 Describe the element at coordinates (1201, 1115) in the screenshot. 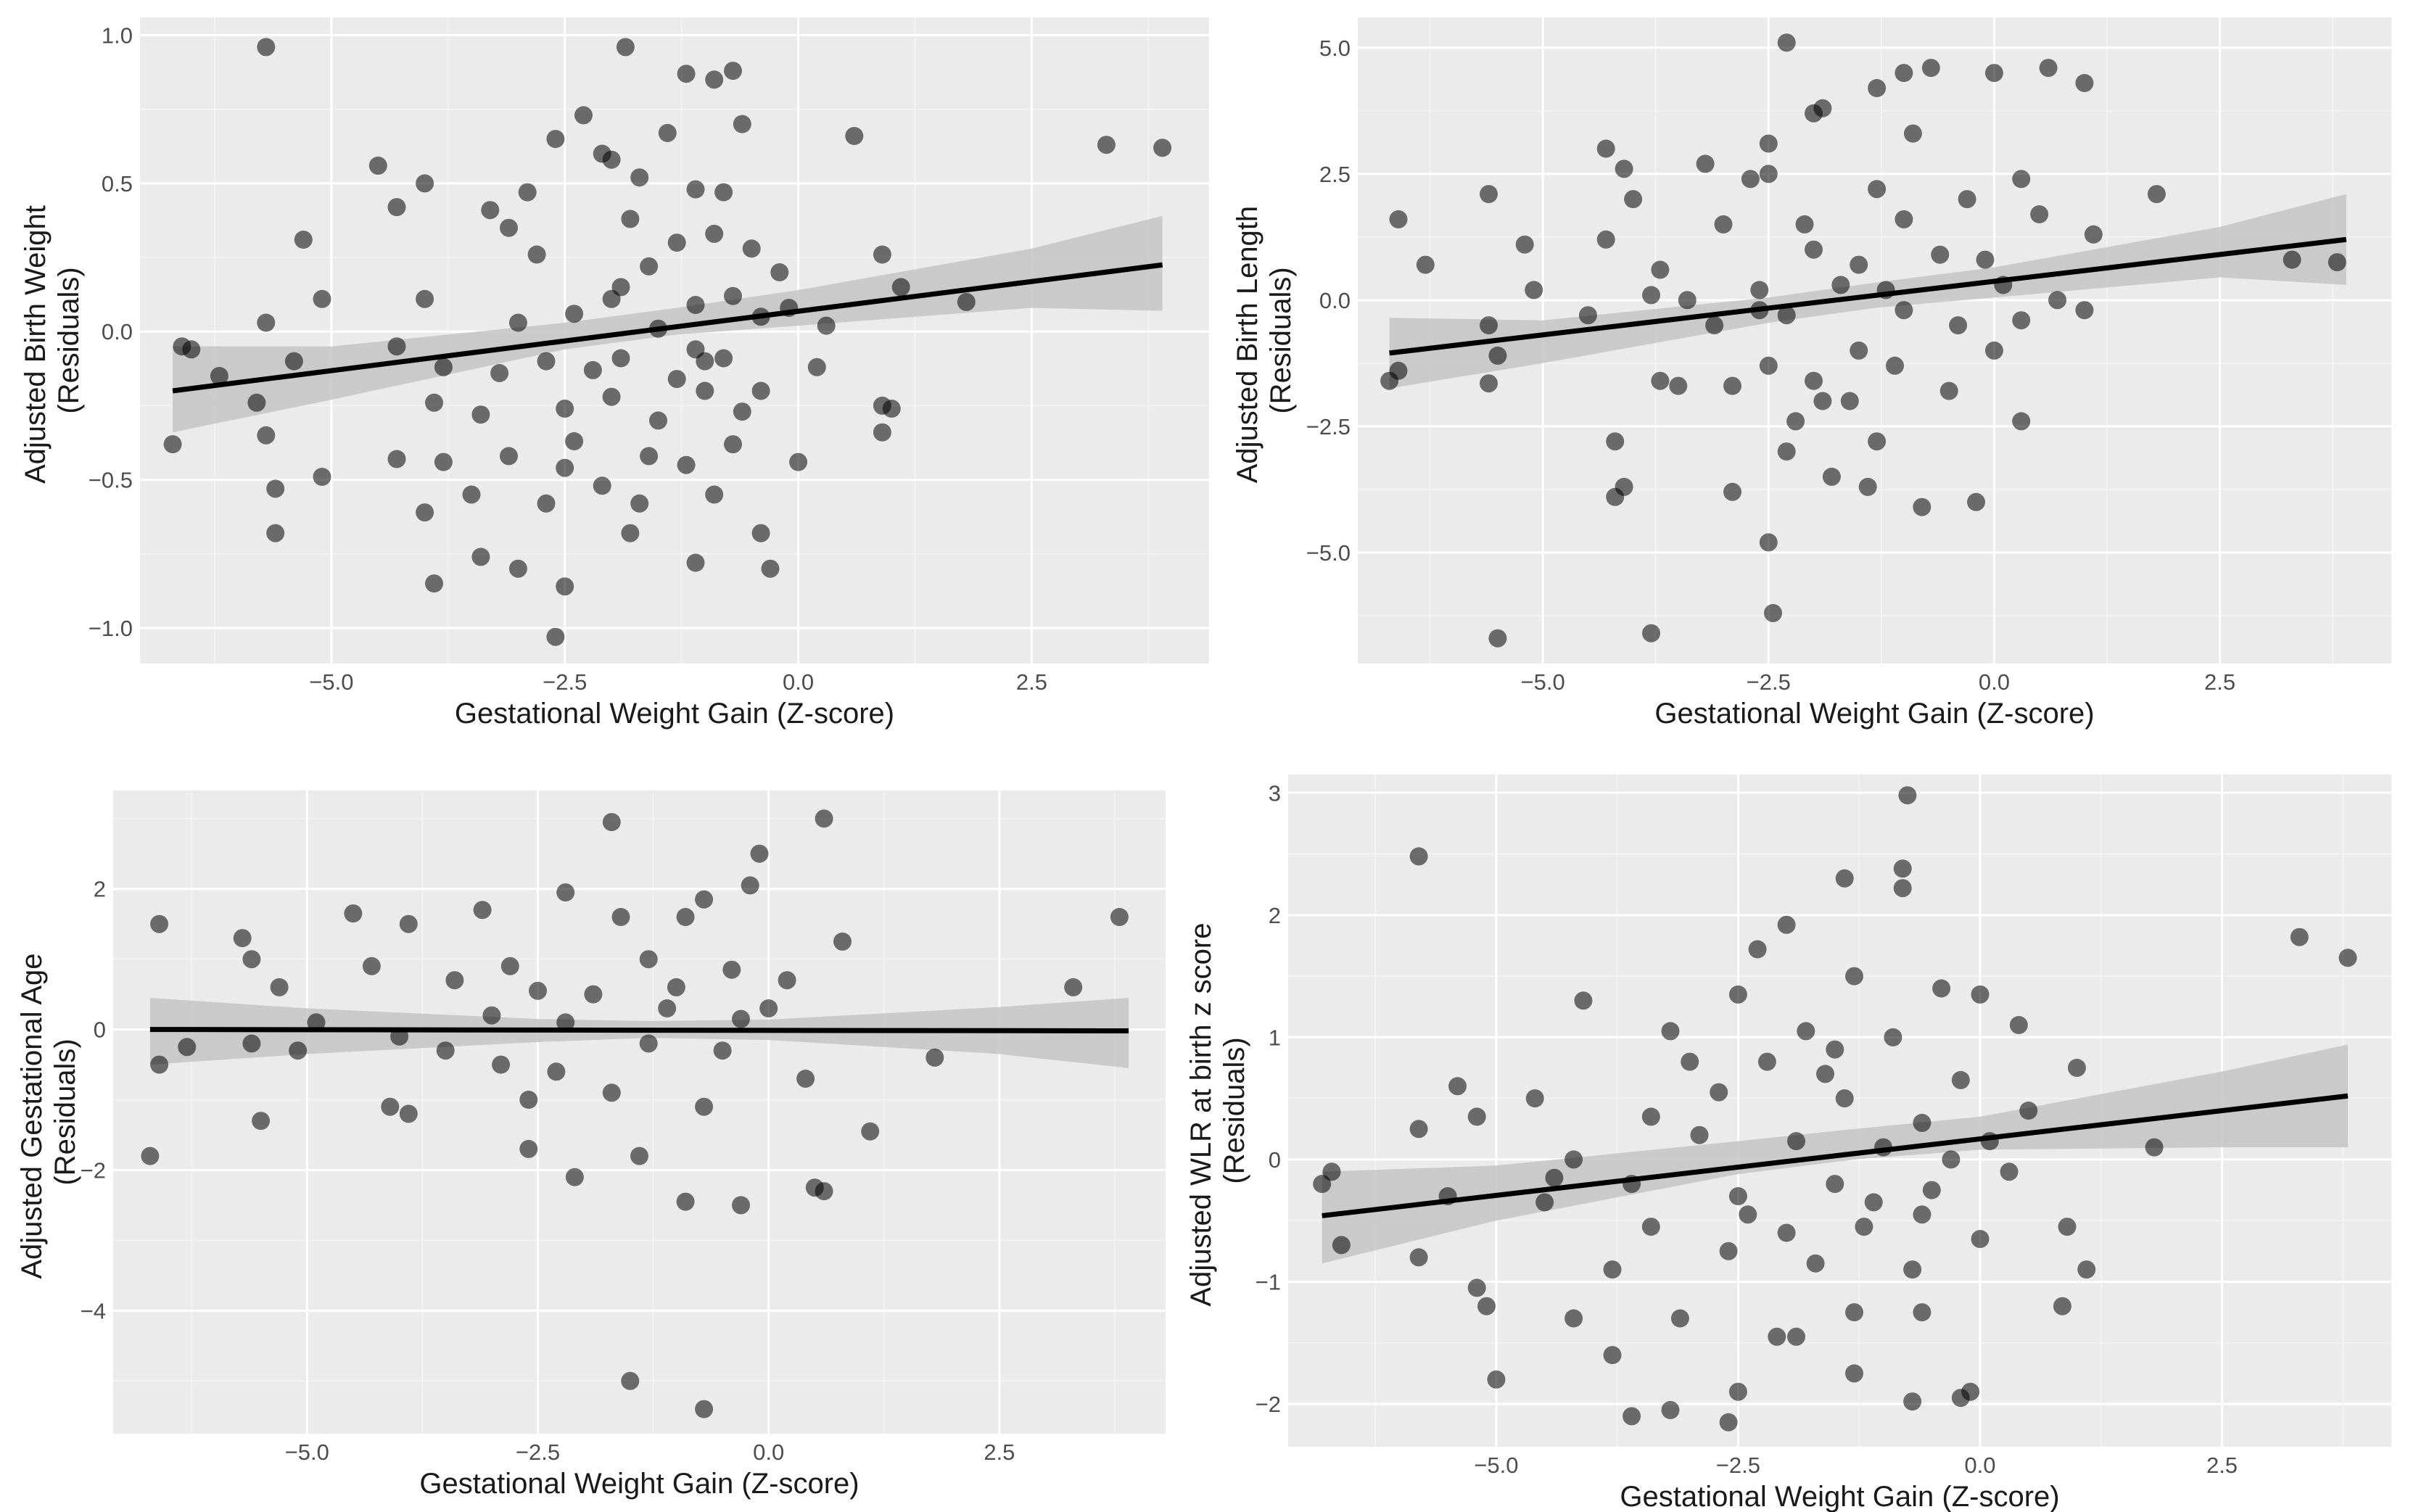

I see `y-axis-title-line-1: Adjusted WLR at birth z score` at that location.